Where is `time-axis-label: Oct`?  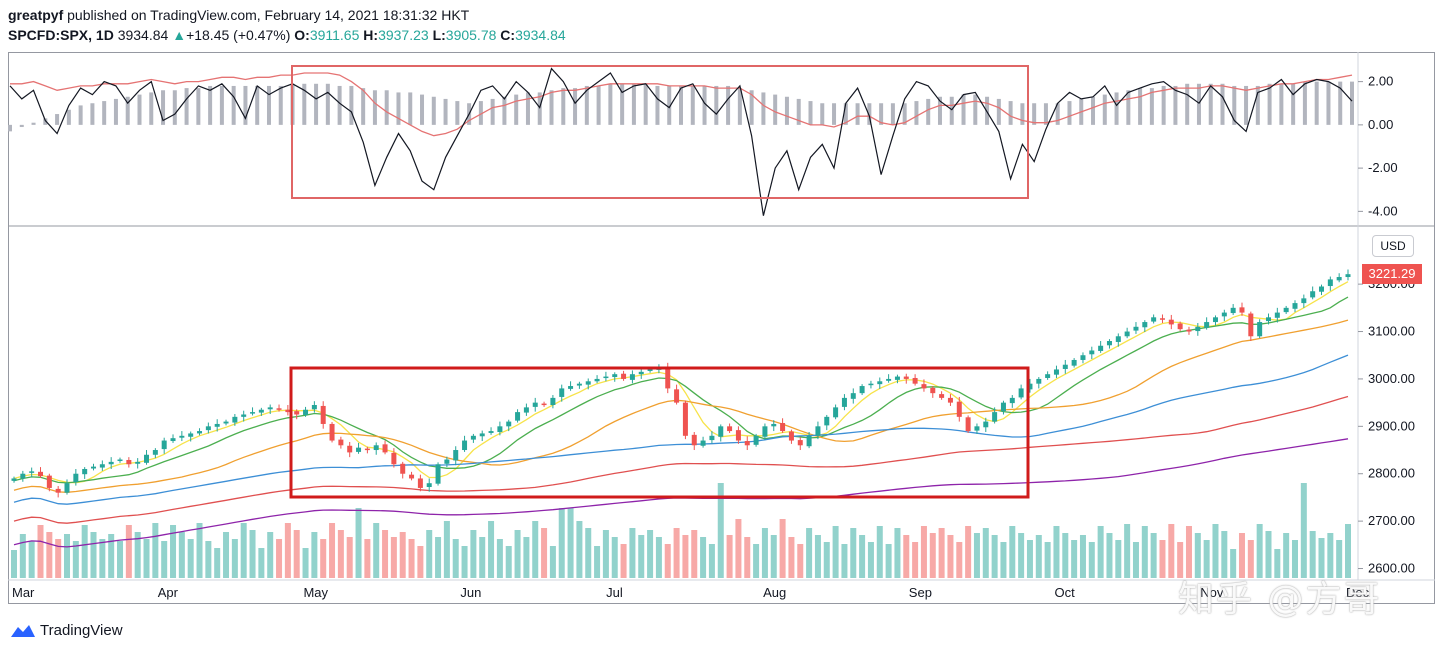
time-axis-label: Oct is located at coordinates (1065, 592).